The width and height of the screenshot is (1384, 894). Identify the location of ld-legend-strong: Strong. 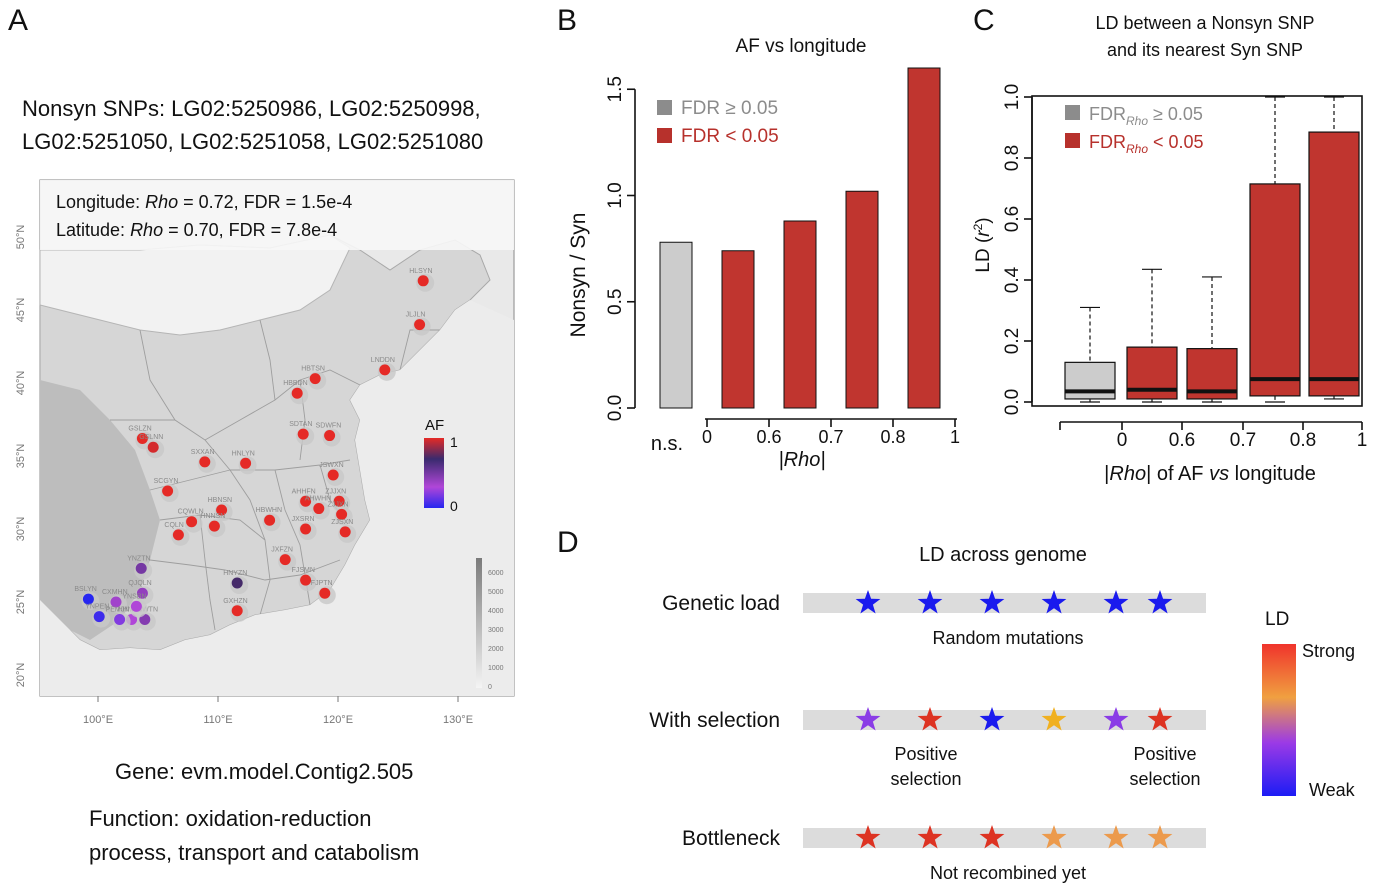
(1328, 651).